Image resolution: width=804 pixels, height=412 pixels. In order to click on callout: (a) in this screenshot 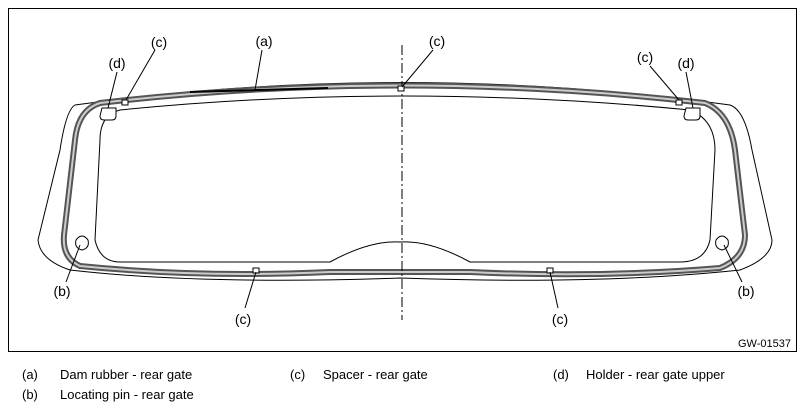, I will do `click(263, 41)`.